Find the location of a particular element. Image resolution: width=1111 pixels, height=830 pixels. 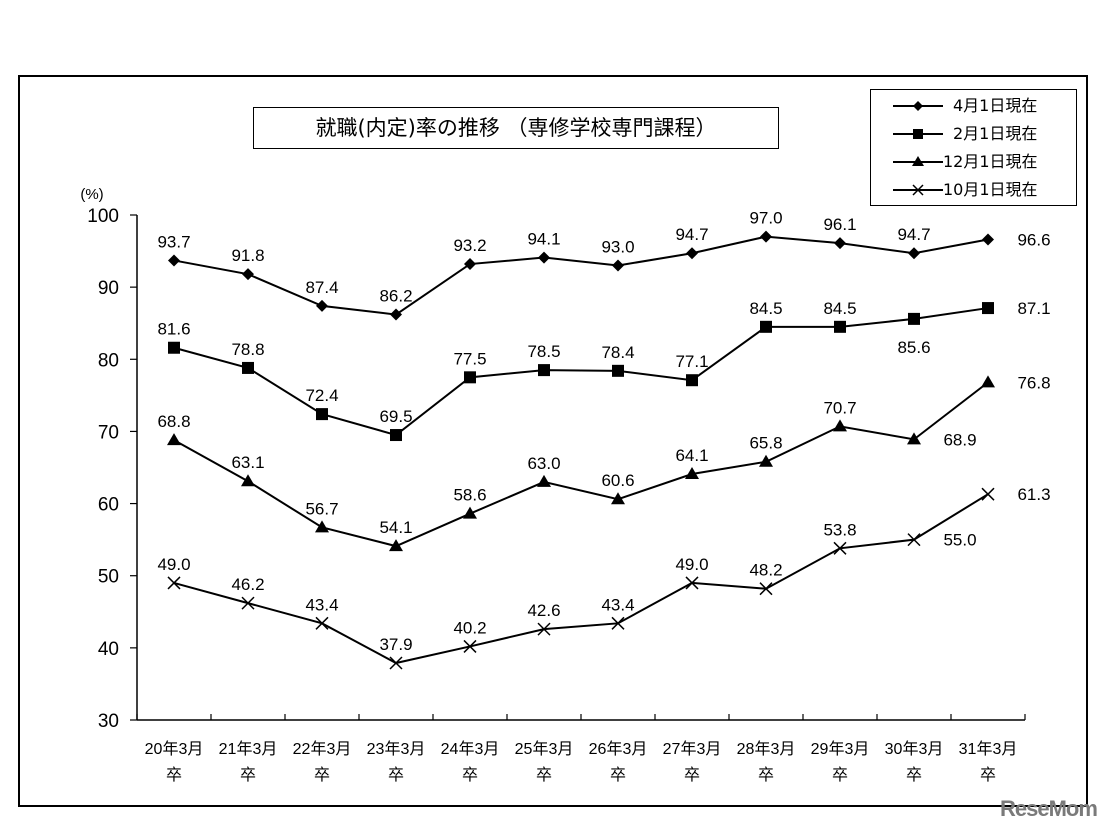

data-label: 93.0 is located at coordinates (617, 247).